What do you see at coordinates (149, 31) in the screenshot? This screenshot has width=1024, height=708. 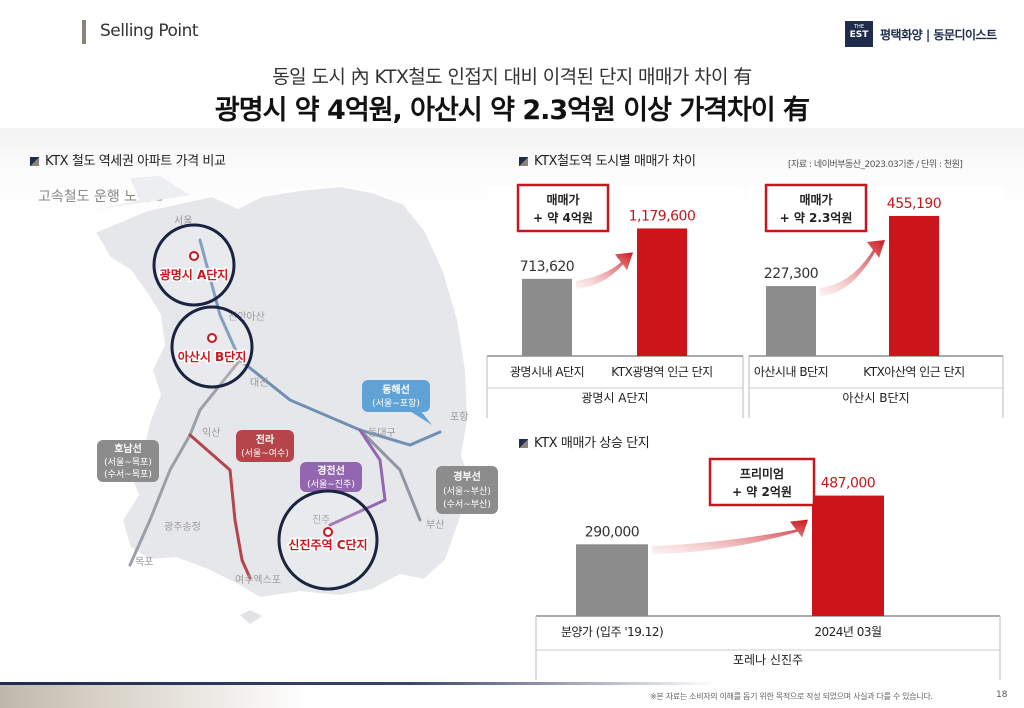 I see `header-label: Selling Point` at bounding box center [149, 31].